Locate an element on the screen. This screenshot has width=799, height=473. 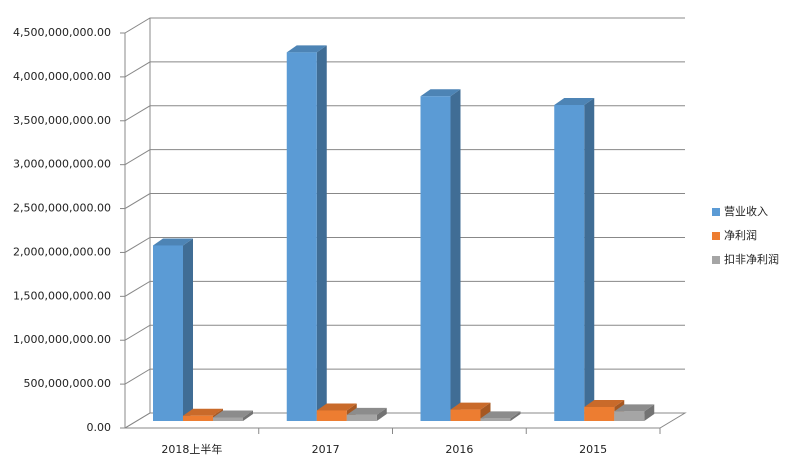
y-tick-label: 2,500,000,000.00 is located at coordinates (62, 208).